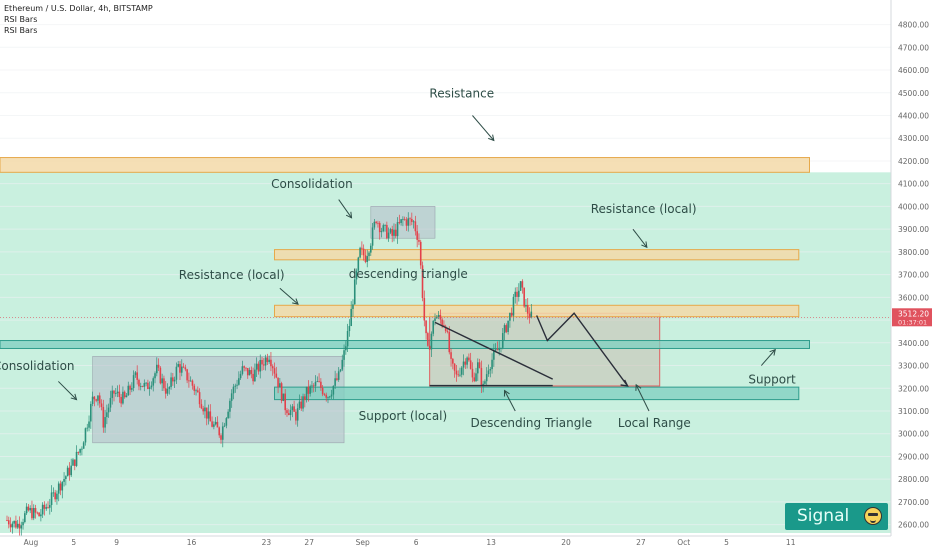 The image size is (932, 550). Describe the element at coordinates (21, 30) in the screenshot. I see `indicator-label-2: RSI Bars` at that location.